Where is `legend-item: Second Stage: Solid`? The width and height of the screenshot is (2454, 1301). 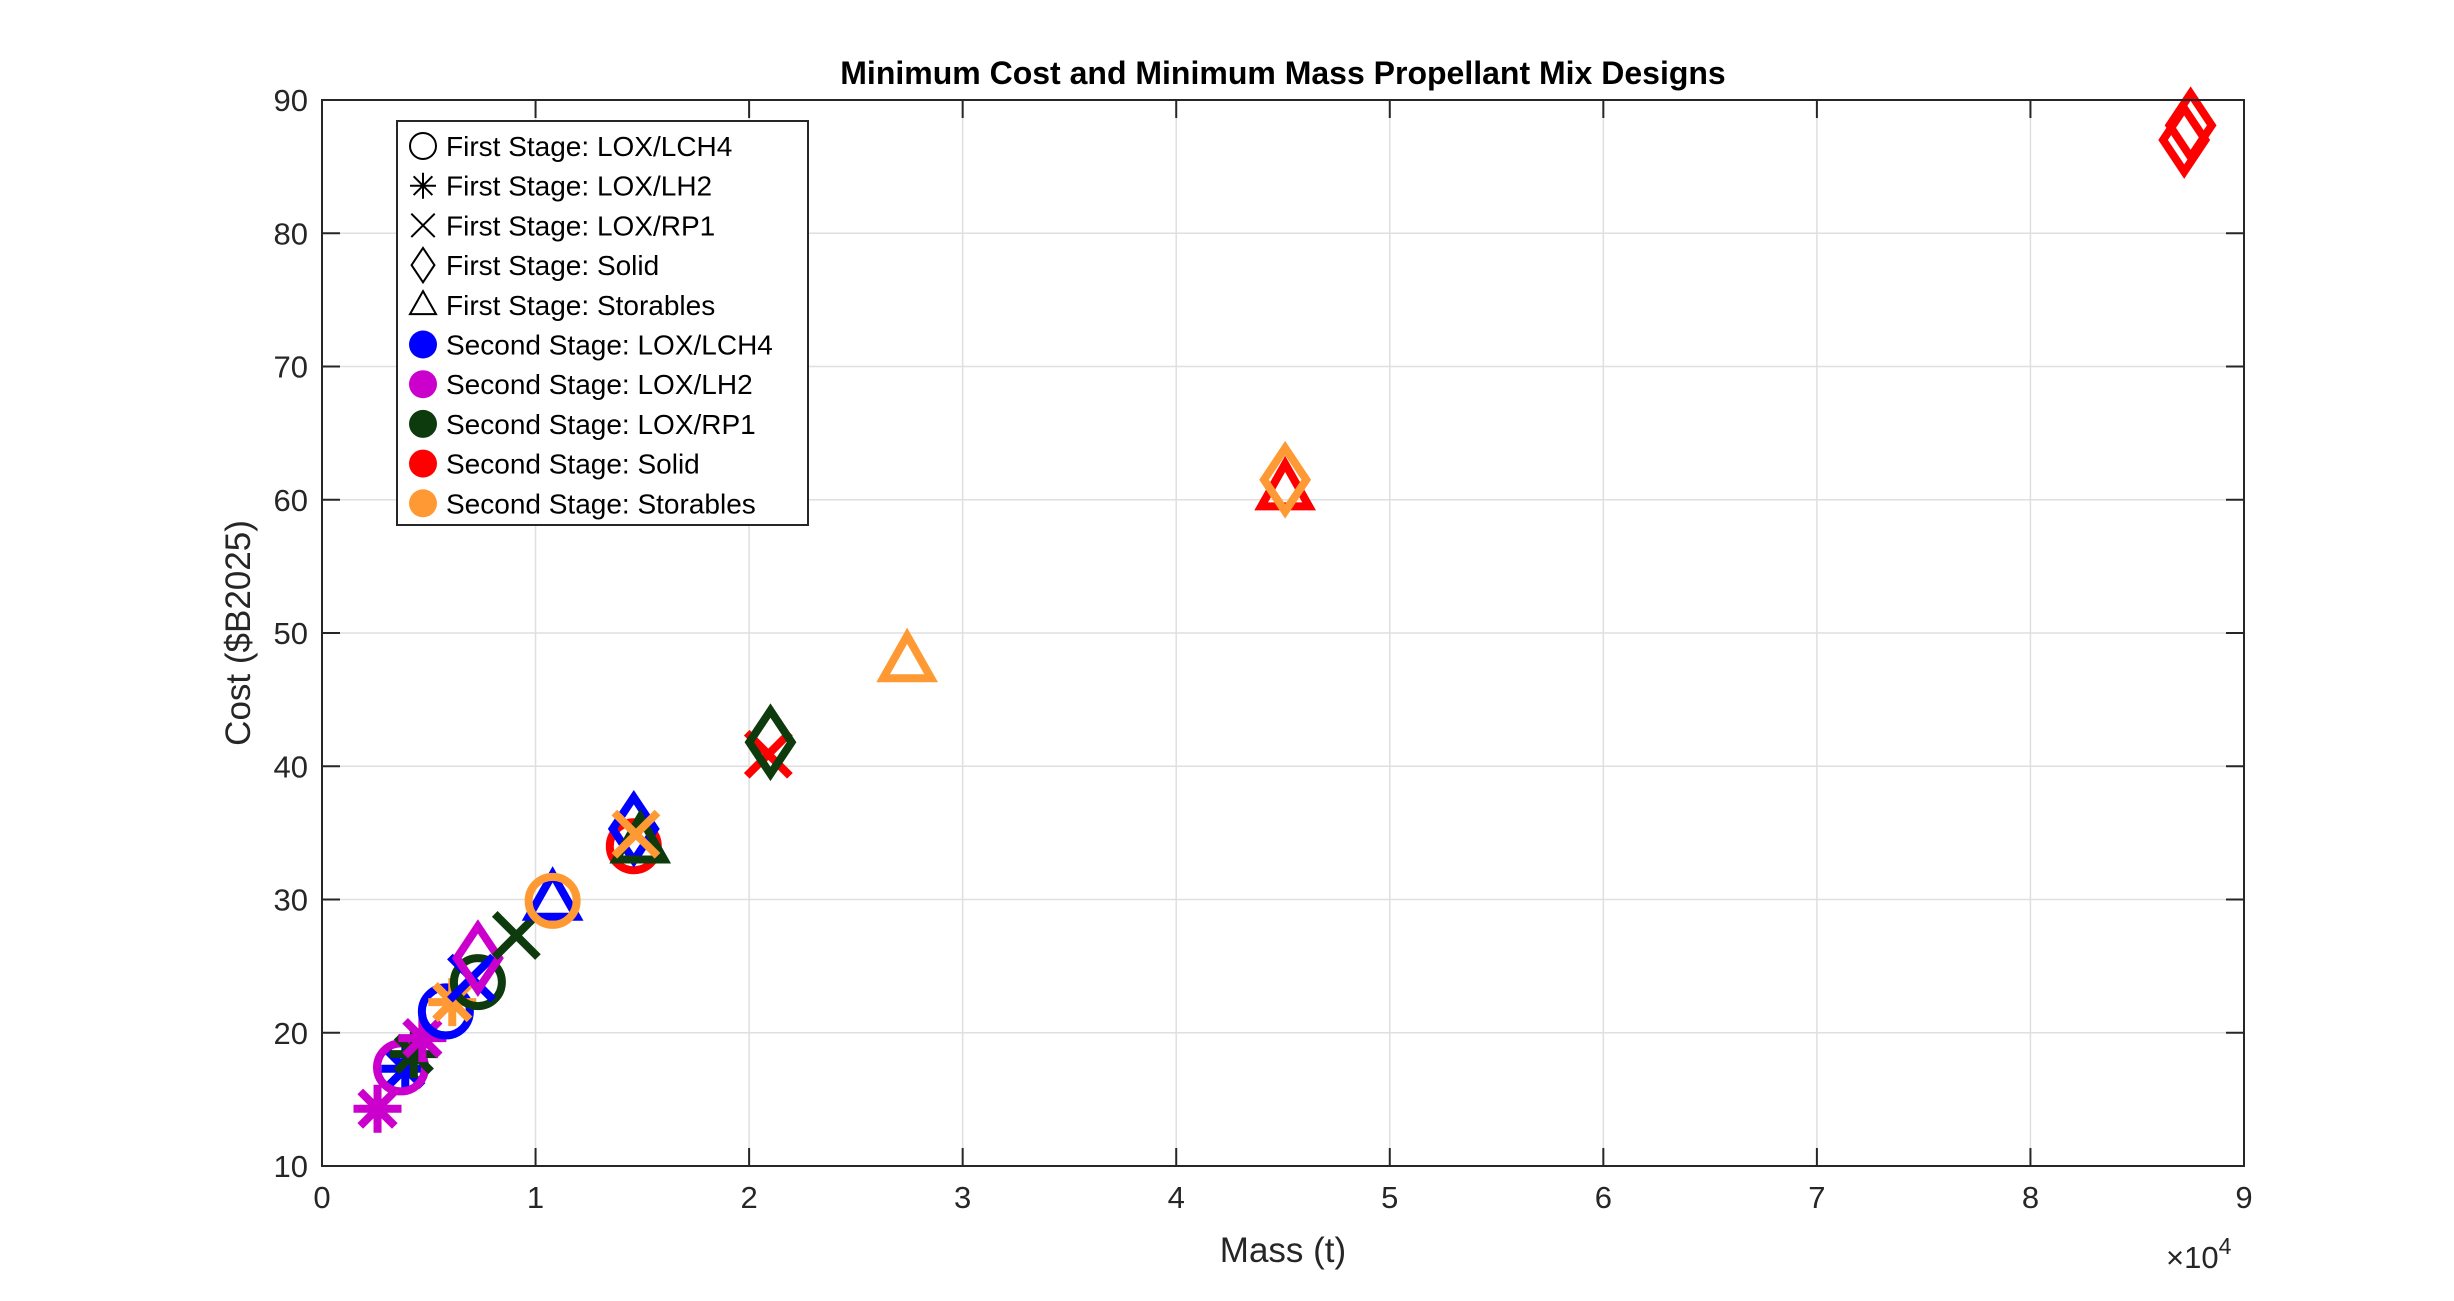 legend-item: Second Stage: Solid is located at coordinates (554, 464).